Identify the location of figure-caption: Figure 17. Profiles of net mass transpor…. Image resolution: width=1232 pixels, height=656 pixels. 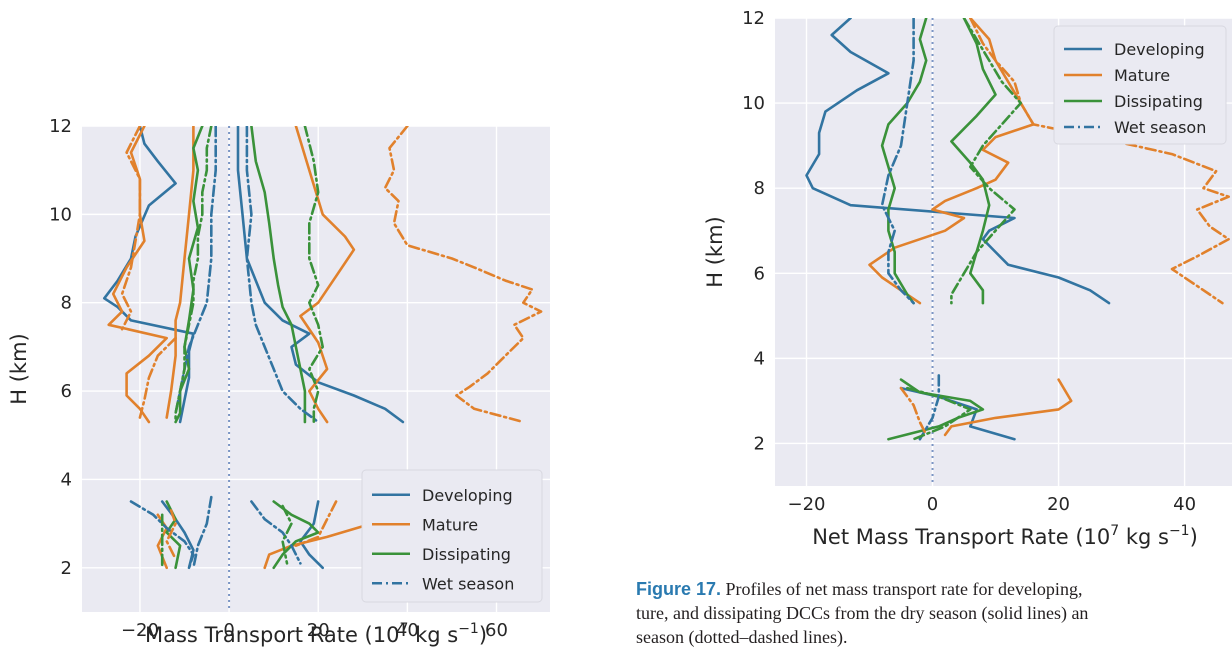
(934, 613).